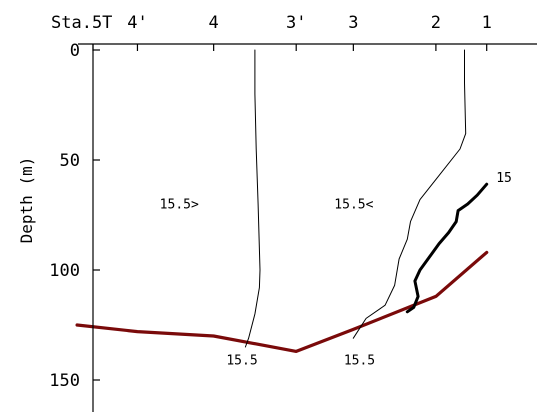  Describe the element at coordinates (70, 161) in the screenshot. I see `depth-tick-label: 50` at that location.